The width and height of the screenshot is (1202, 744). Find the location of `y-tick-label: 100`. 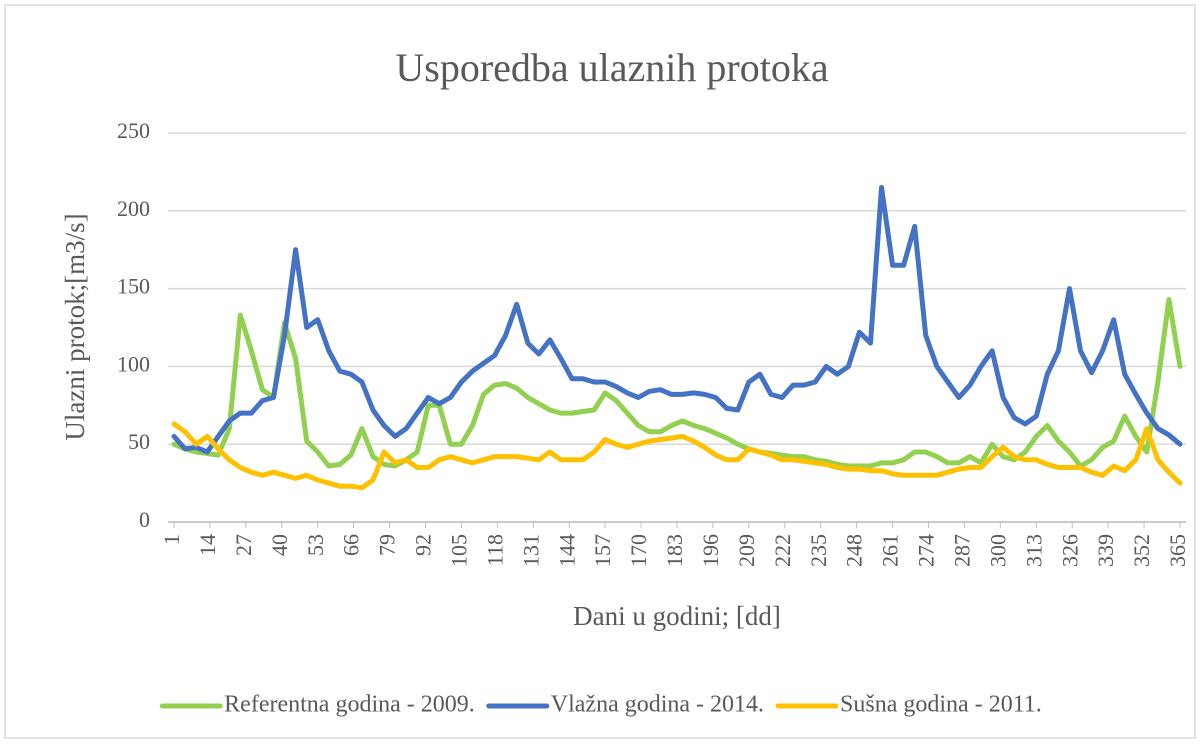

y-tick-label: 100 is located at coordinates (133, 363).